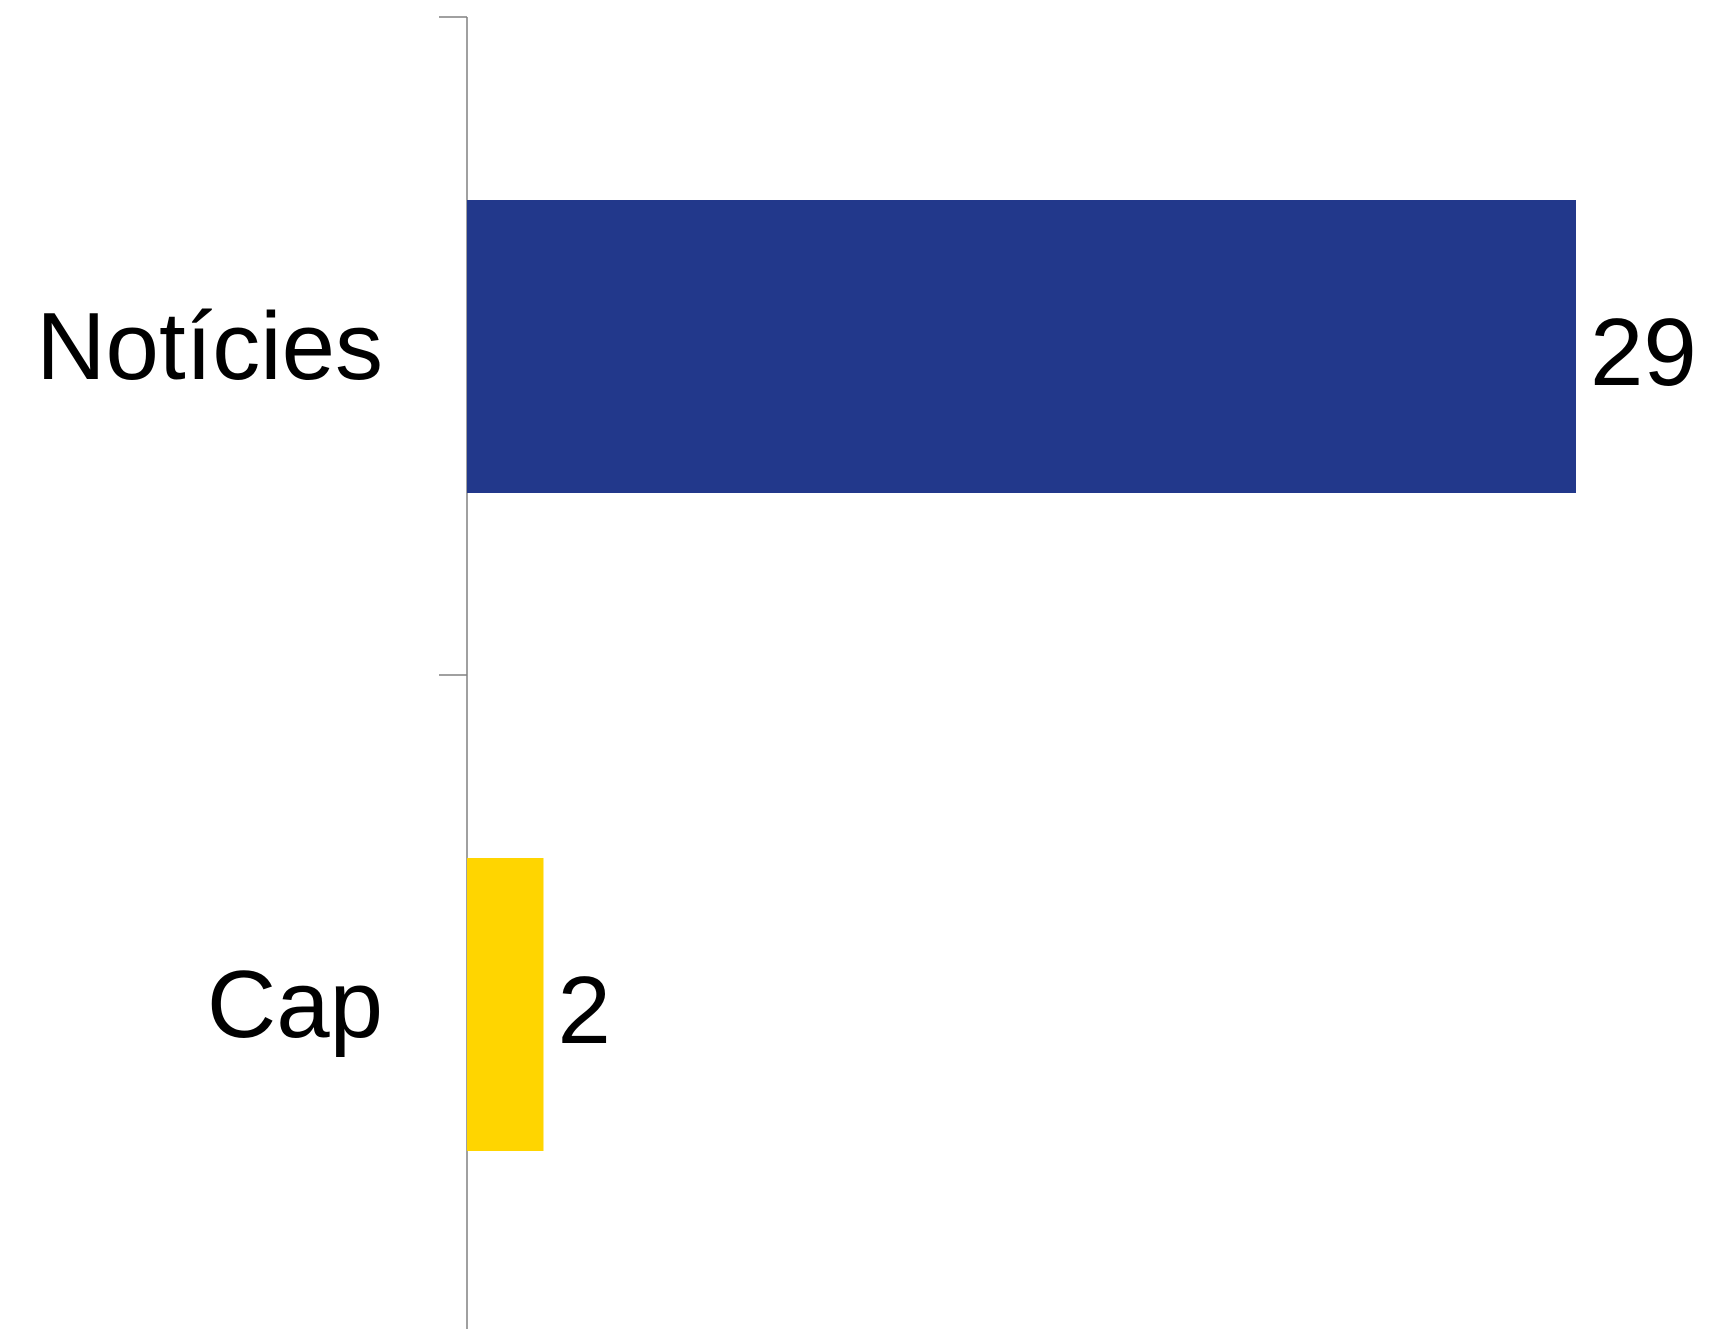 The height and width of the screenshot is (1329, 1711). What do you see at coordinates (583, 1010) in the screenshot?
I see `data-label: 2` at bounding box center [583, 1010].